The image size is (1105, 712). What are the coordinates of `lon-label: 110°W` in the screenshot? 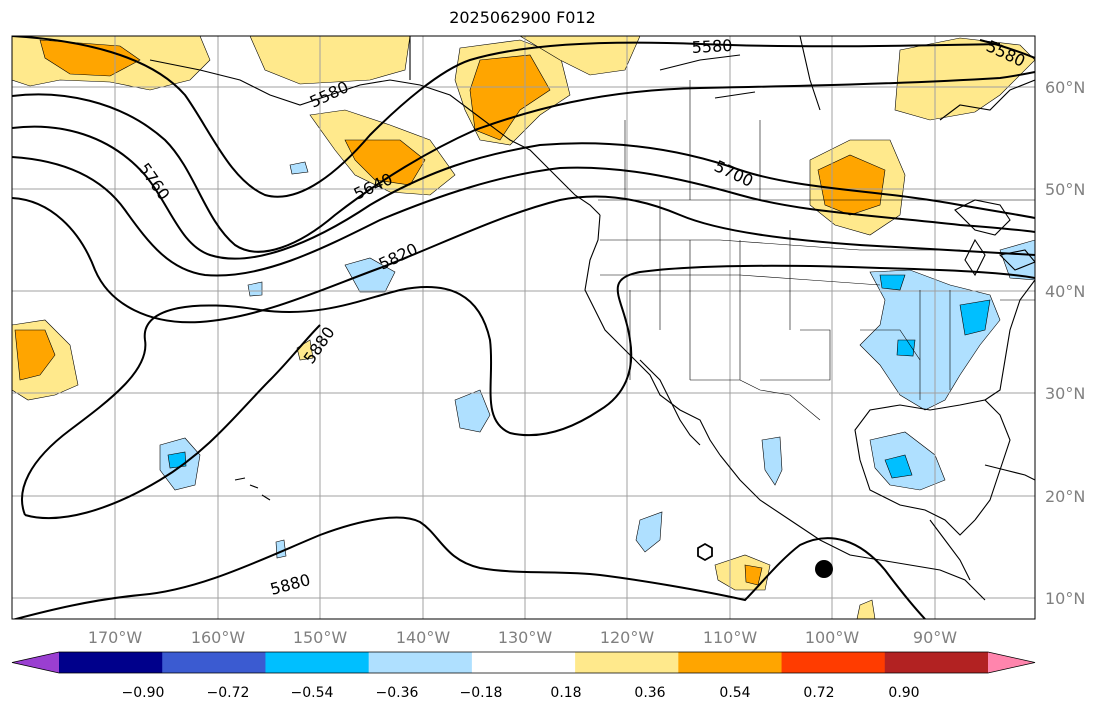 It's located at (730, 637).